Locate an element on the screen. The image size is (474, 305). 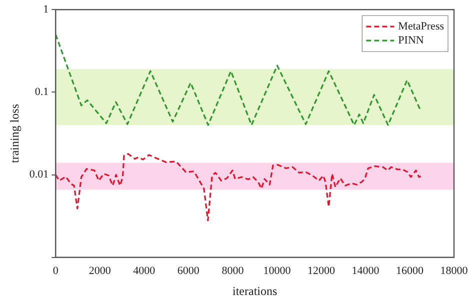
y-tick-label: 1 is located at coordinates (46, 9).